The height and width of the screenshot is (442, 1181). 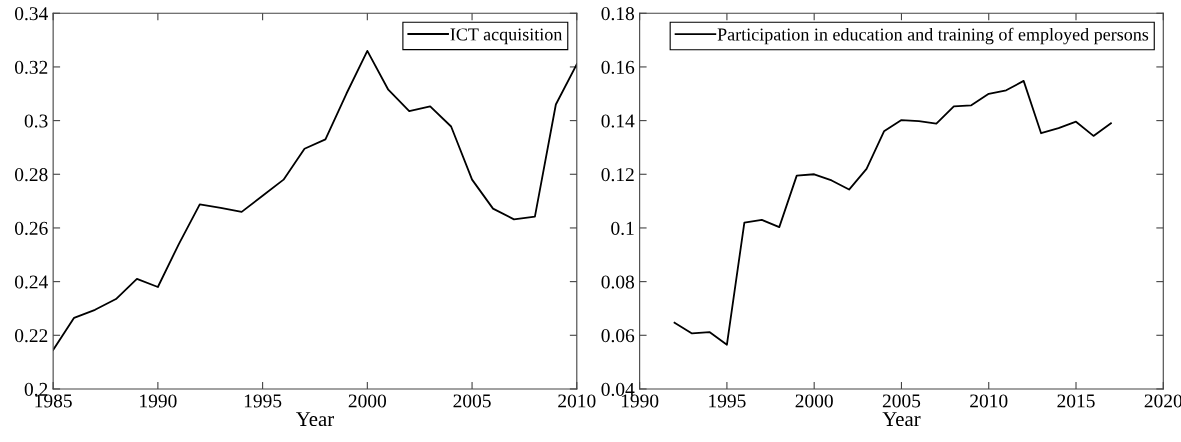 What do you see at coordinates (1076, 401) in the screenshot?
I see `x-tick-label: 2015` at bounding box center [1076, 401].